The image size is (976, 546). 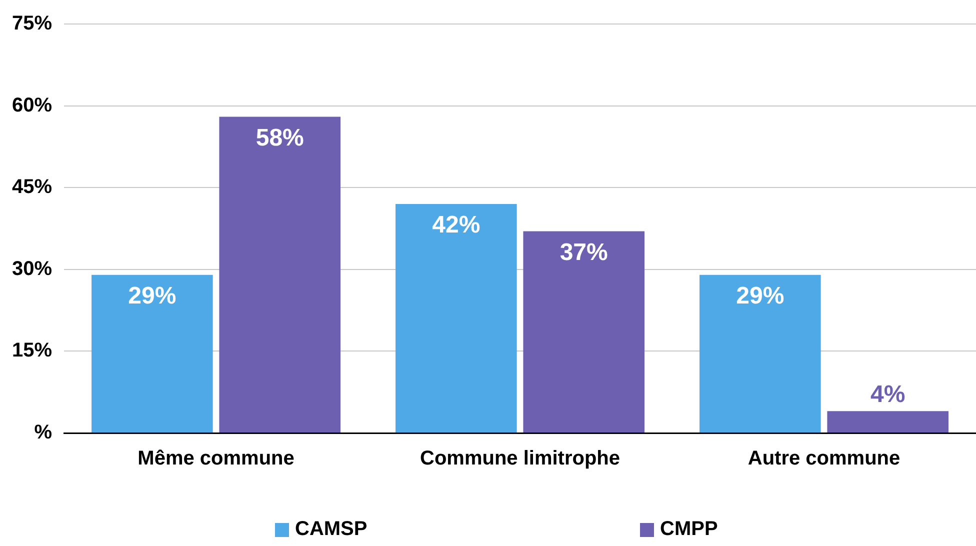 What do you see at coordinates (32, 23) in the screenshot?
I see `y-tick-label: 75%` at bounding box center [32, 23].